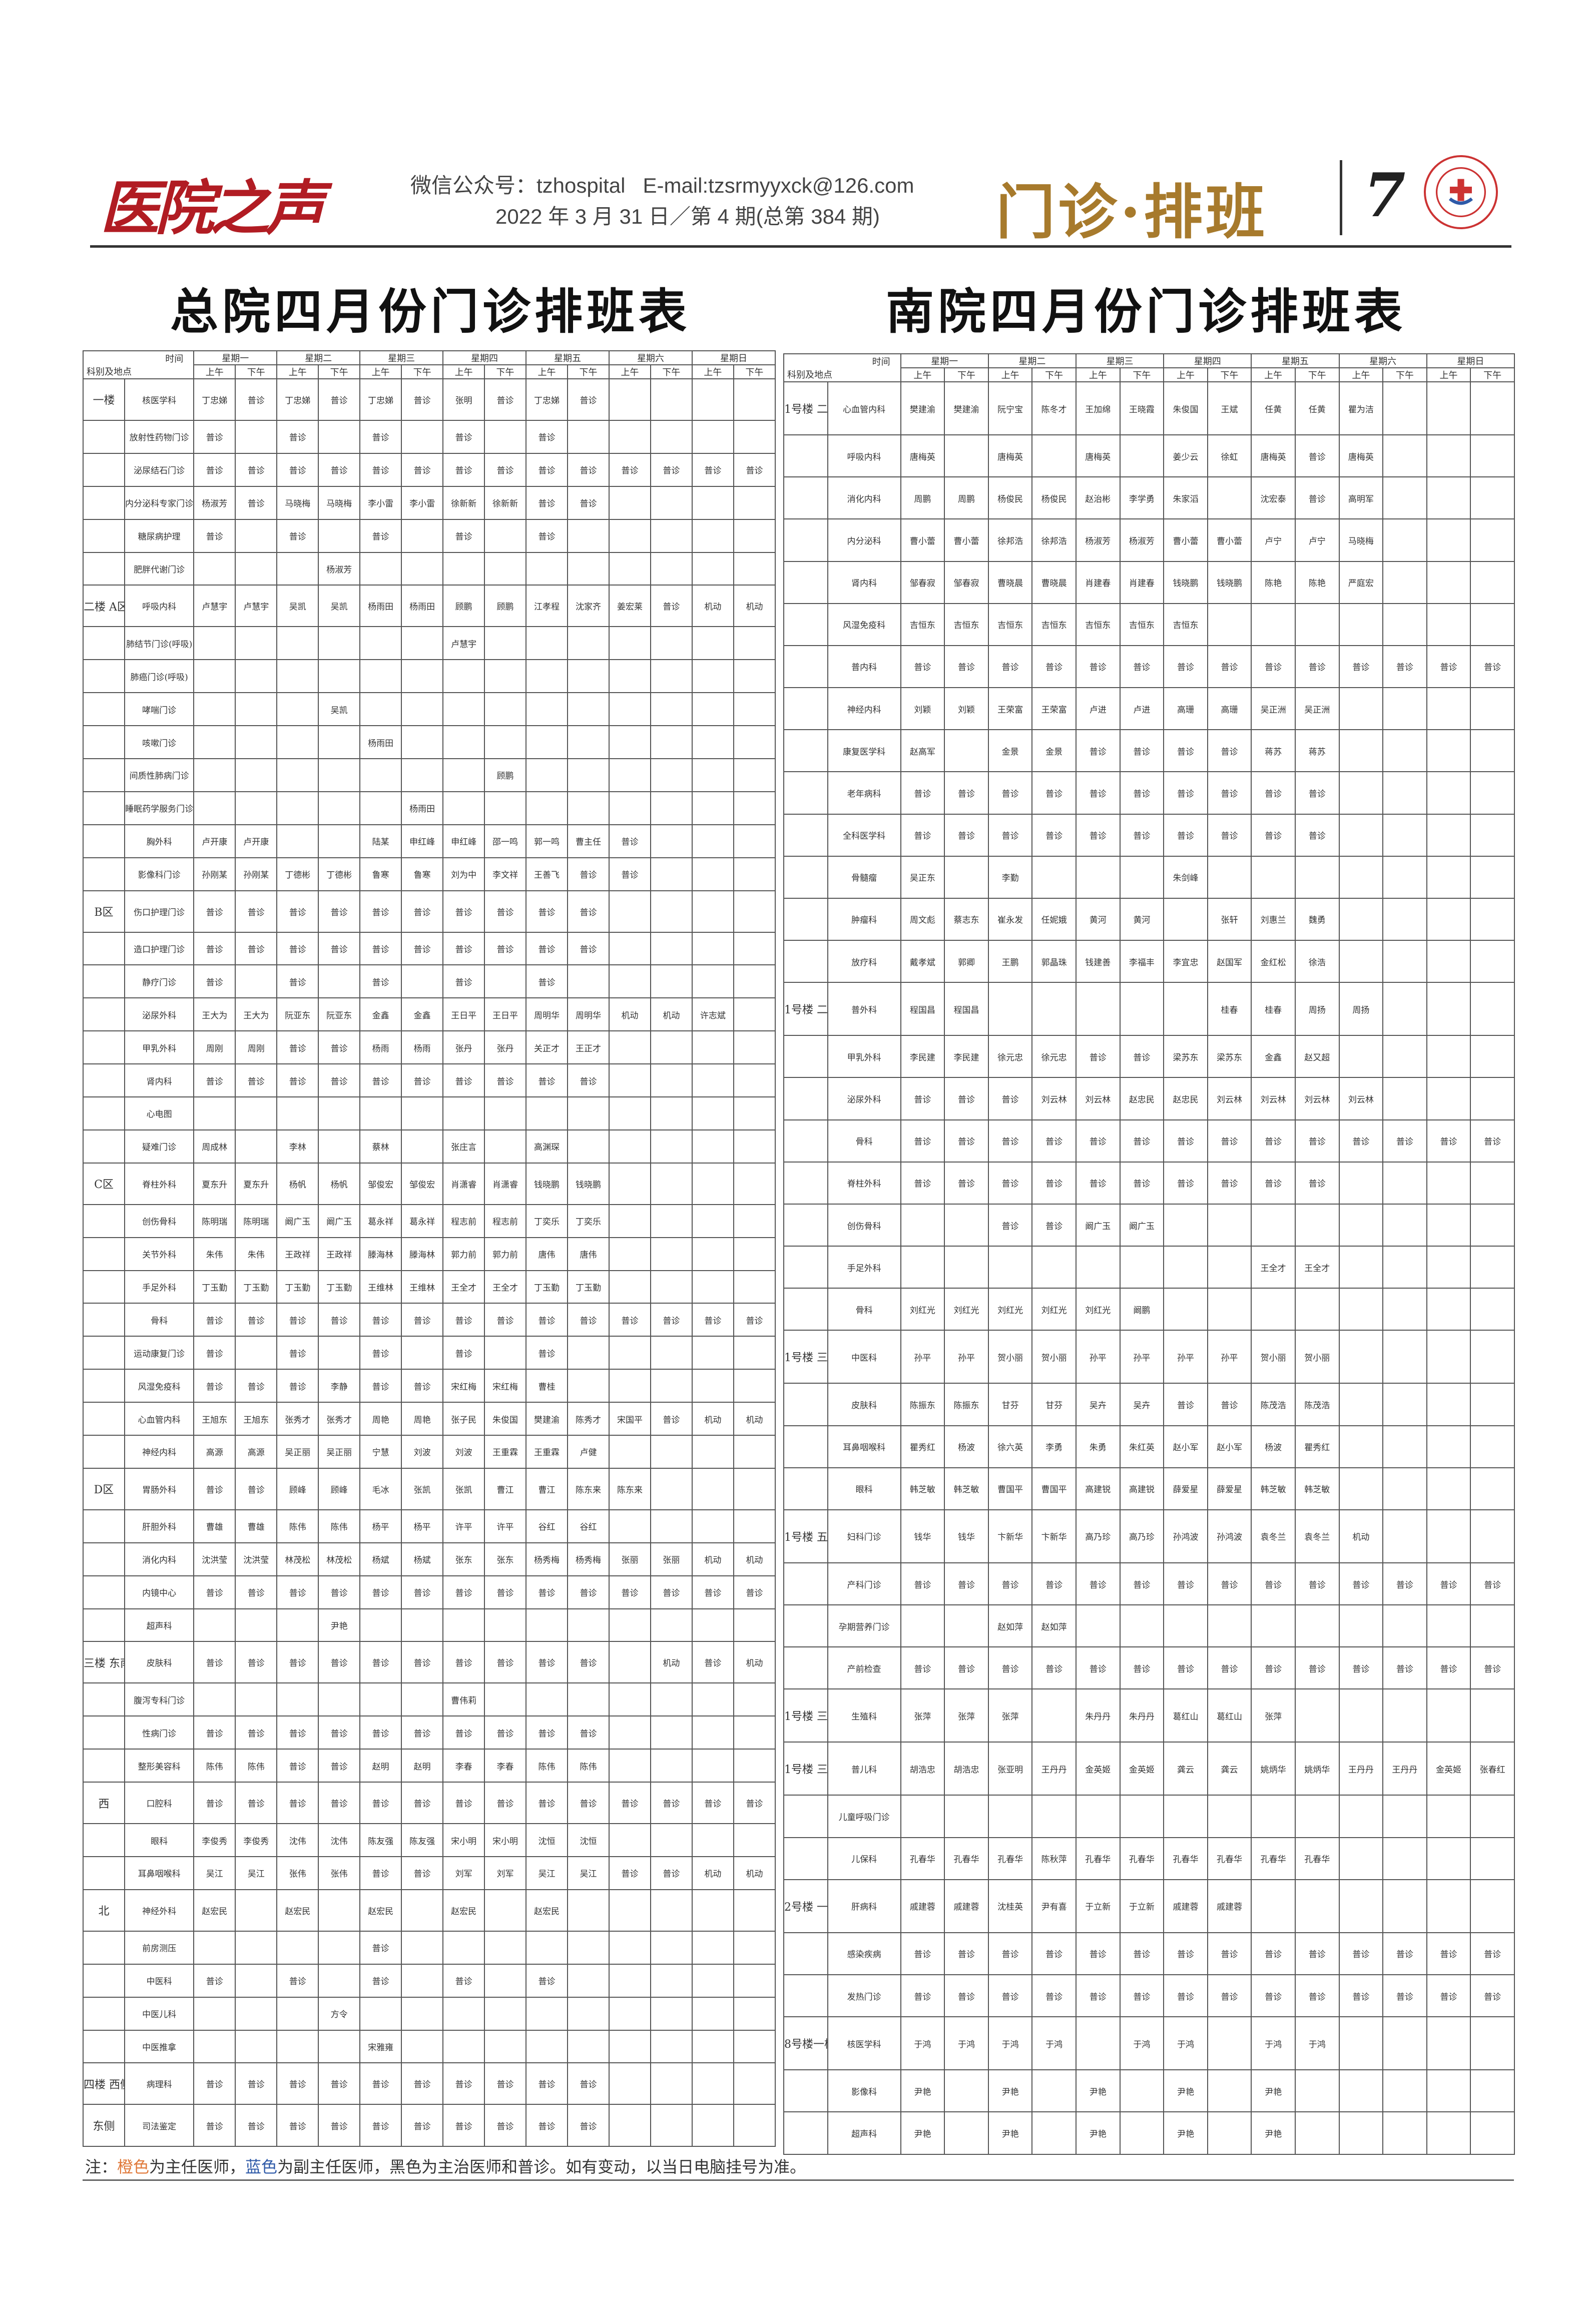 The image size is (1596, 2303). I want to click on schedule-cell: 阚广玉, so click(1098, 1225).